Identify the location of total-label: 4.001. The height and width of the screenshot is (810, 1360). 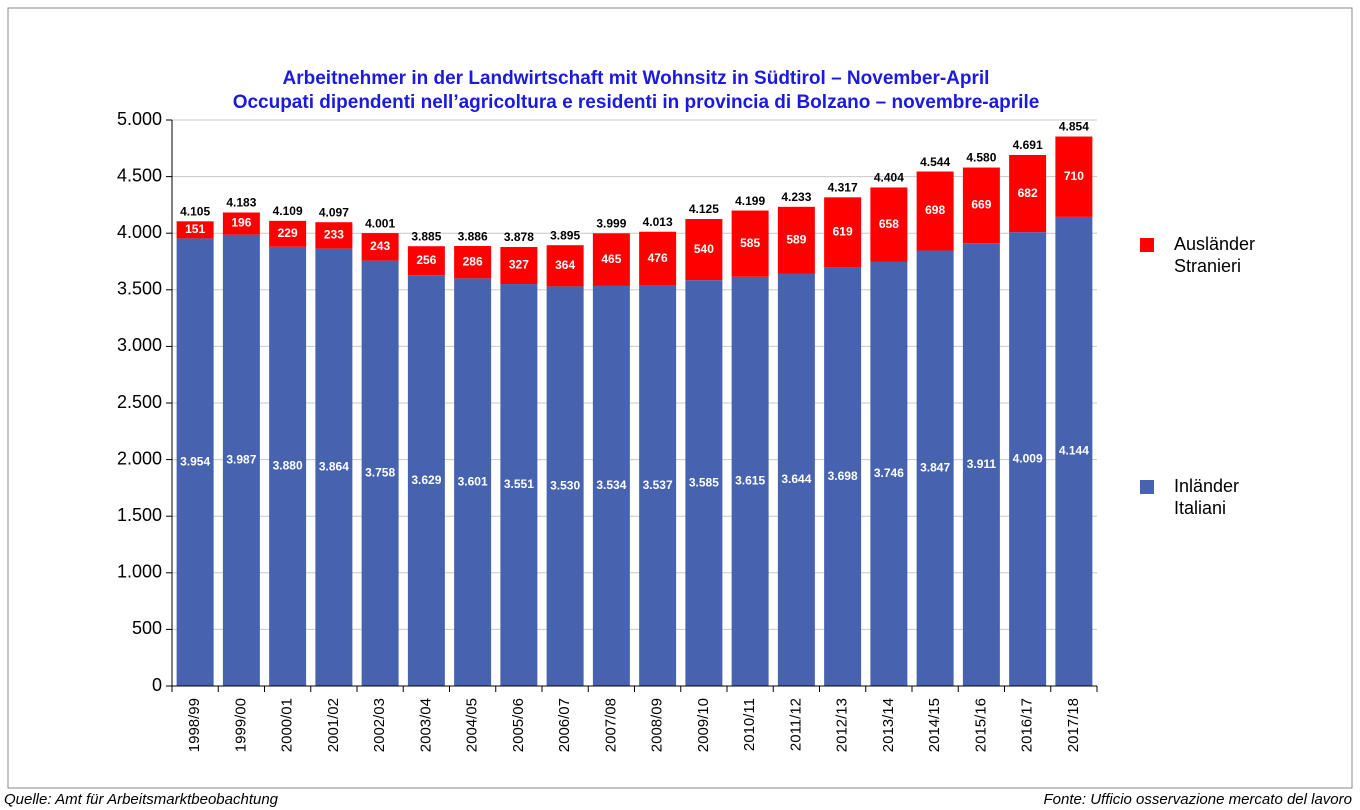
(380, 223).